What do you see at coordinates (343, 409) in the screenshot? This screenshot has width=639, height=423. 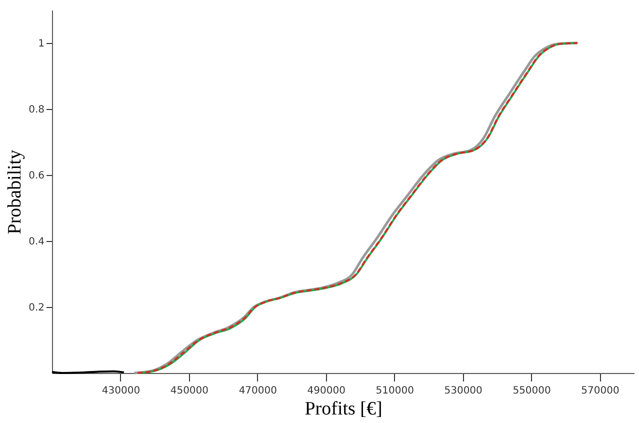 I see `x-axis-title: Profits [€]` at bounding box center [343, 409].